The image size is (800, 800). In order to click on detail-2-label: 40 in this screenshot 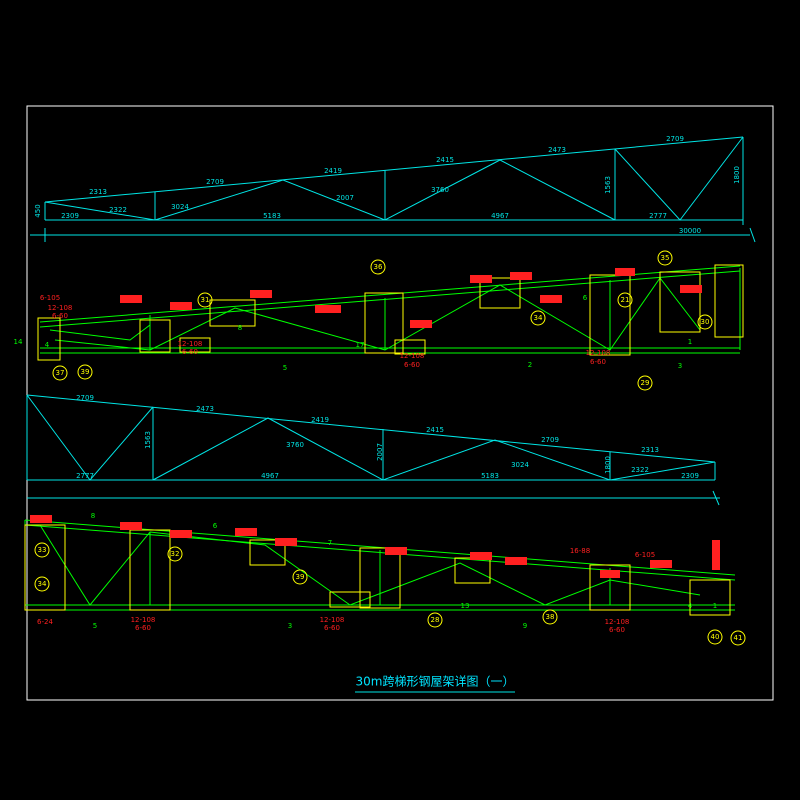, I will do `click(715, 637)`.